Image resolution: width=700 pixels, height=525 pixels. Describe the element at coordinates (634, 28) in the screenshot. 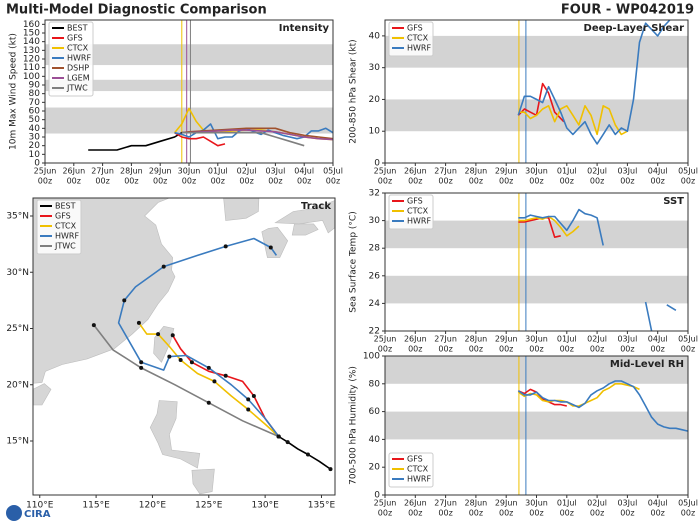

I see `panel-title: Deep-Layer Shear` at that location.